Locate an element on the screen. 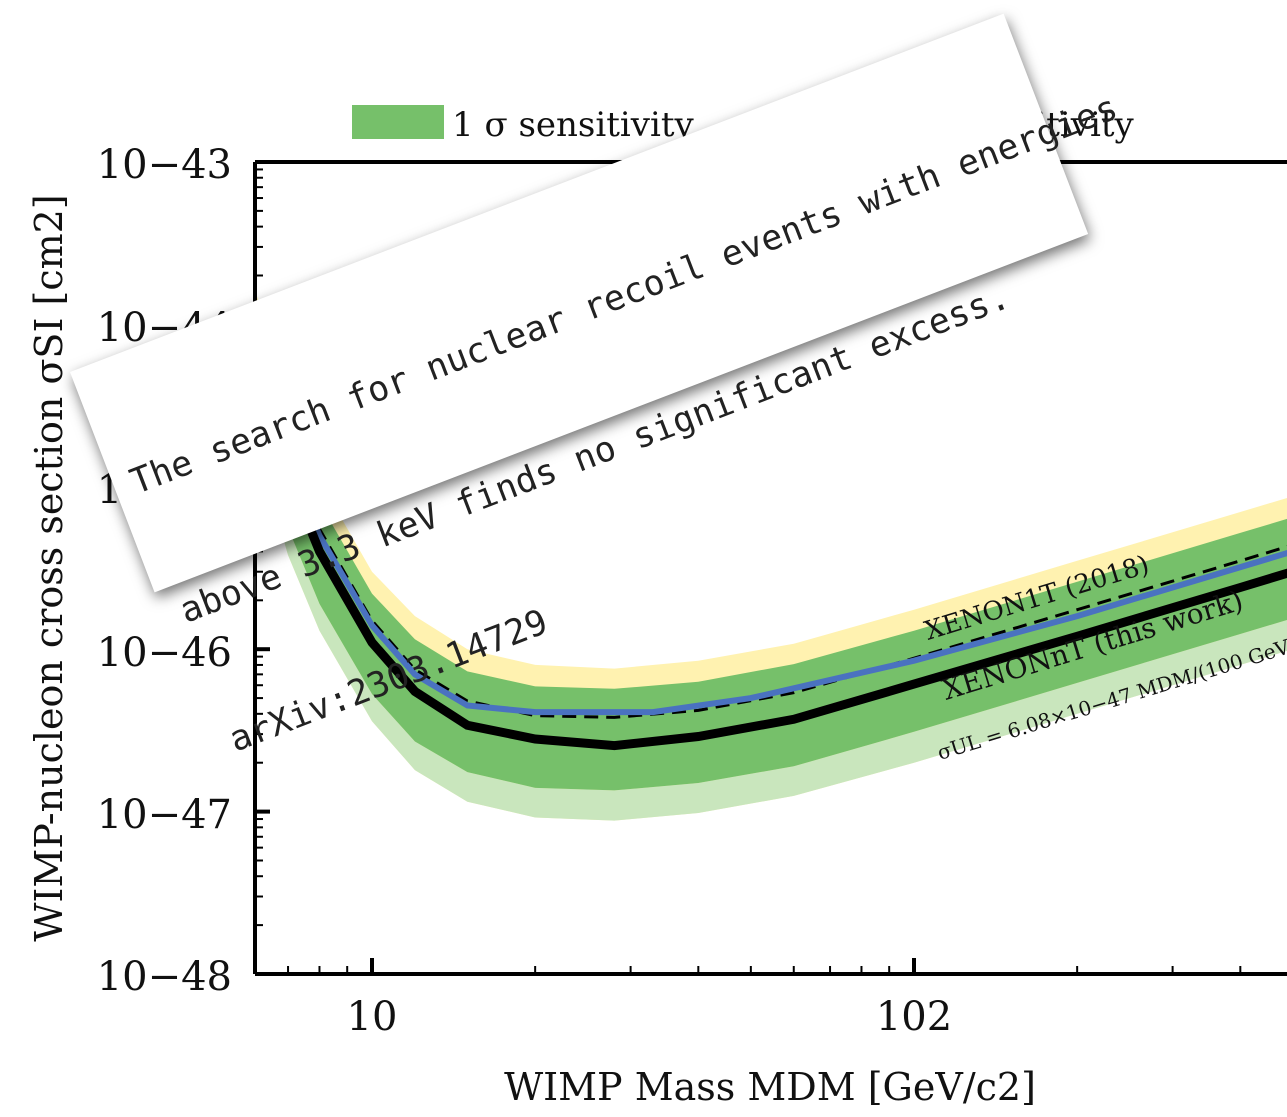 The width and height of the screenshot is (1287, 1117). y-tick-label-4: 10−46 is located at coordinates (164, 653).